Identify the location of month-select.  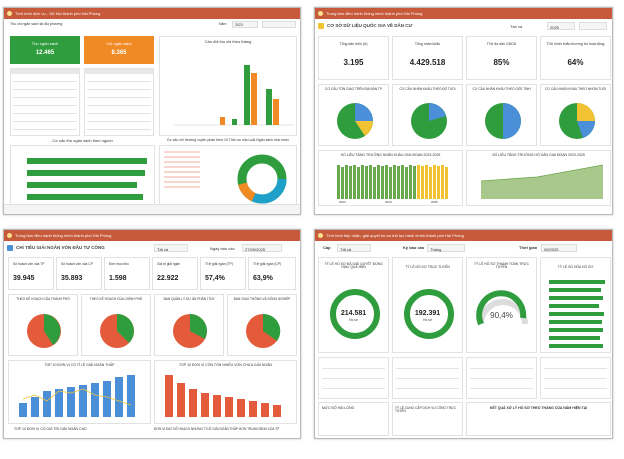
(593, 26).